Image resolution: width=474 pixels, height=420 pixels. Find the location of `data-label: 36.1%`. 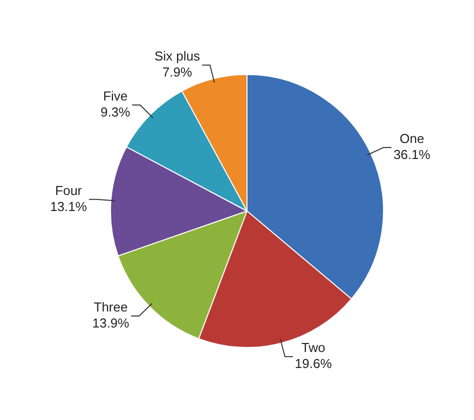

data-label: 36.1% is located at coordinates (412, 154).